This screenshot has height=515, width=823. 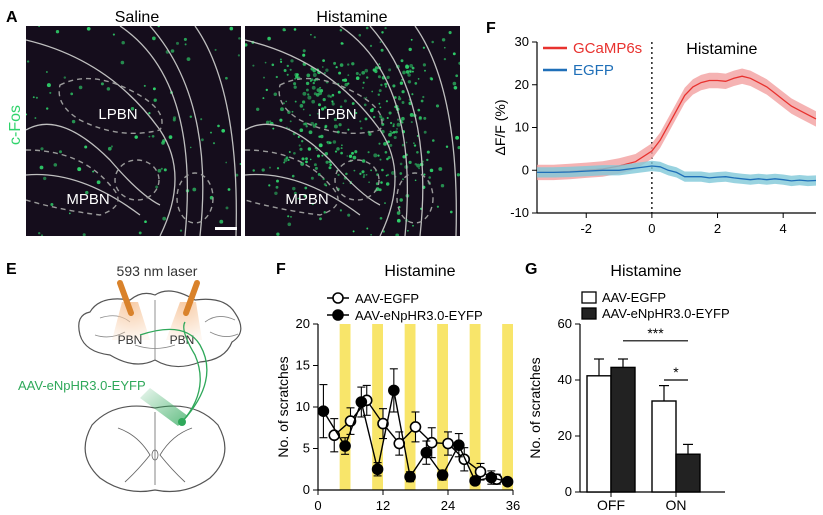 What do you see at coordinates (377, 407) in the screenshot?
I see `laser-on-period` at bounding box center [377, 407].